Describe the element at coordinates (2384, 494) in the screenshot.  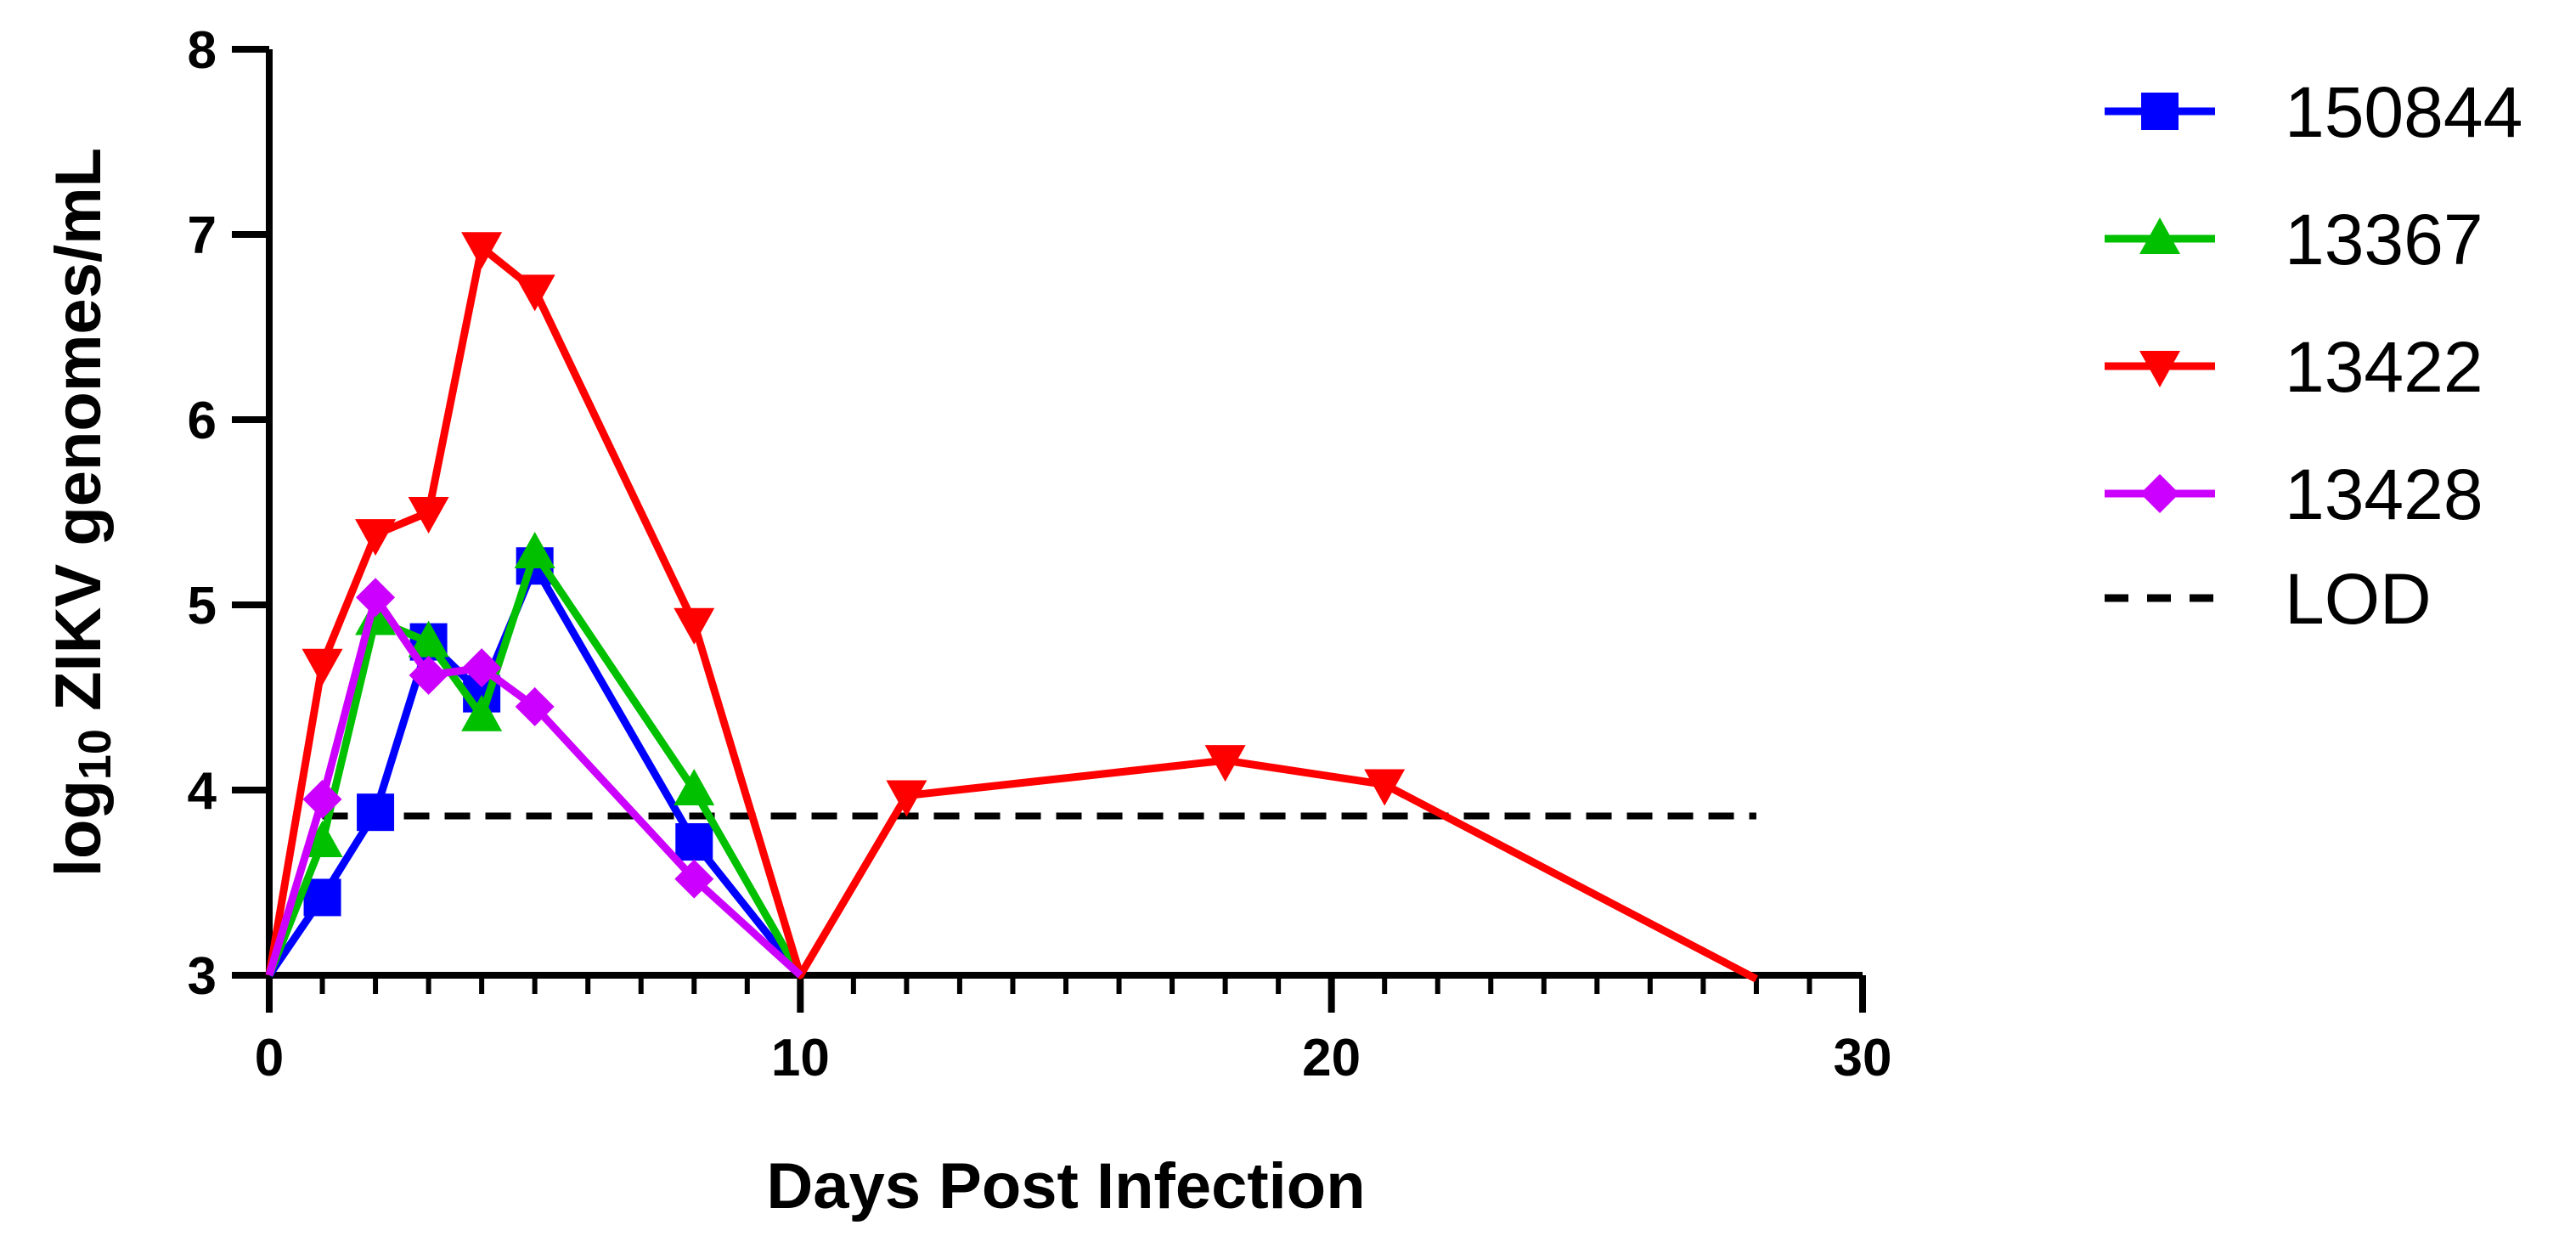
I see `legend-label: 13428` at that location.